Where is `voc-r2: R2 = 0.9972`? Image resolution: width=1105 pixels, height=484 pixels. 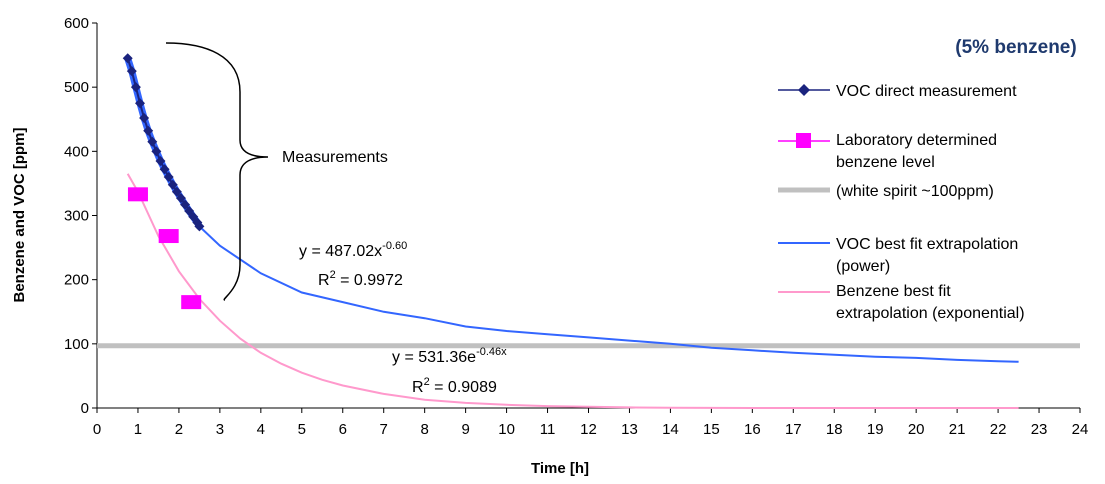 voc-r2: R2 = 0.9972 is located at coordinates (360, 279).